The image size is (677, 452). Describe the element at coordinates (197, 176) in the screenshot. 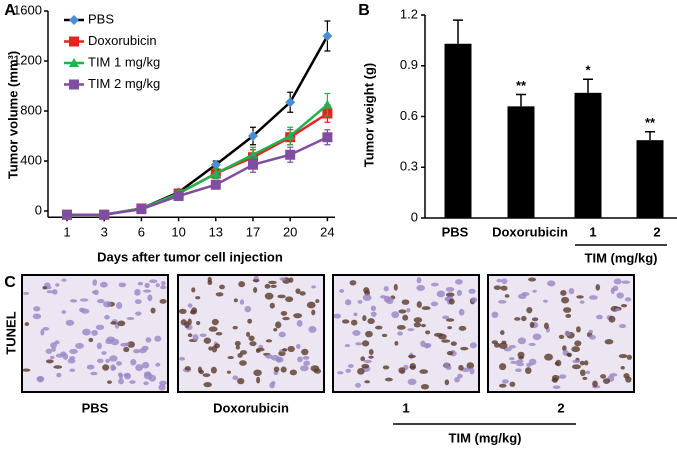

I see `series-line` at that location.